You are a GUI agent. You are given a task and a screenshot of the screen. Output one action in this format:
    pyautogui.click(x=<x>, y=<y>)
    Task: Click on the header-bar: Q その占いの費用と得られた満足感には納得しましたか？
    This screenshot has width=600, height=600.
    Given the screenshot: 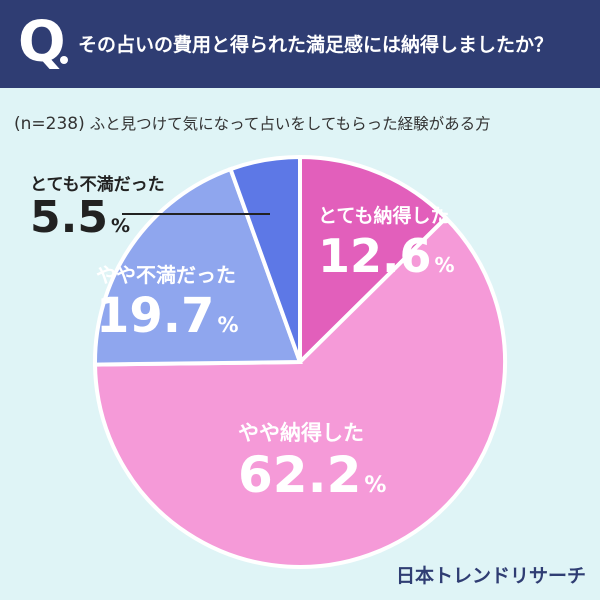 What is the action you would take?
    pyautogui.click(x=300, y=44)
    